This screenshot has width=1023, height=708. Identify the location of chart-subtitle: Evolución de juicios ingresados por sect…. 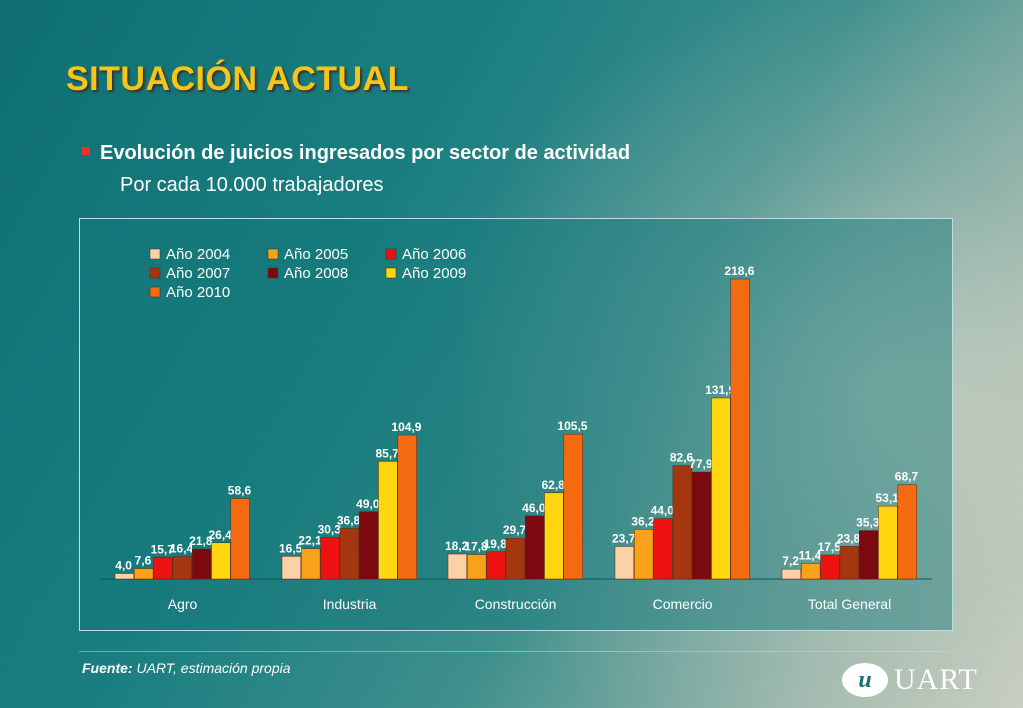
(365, 153).